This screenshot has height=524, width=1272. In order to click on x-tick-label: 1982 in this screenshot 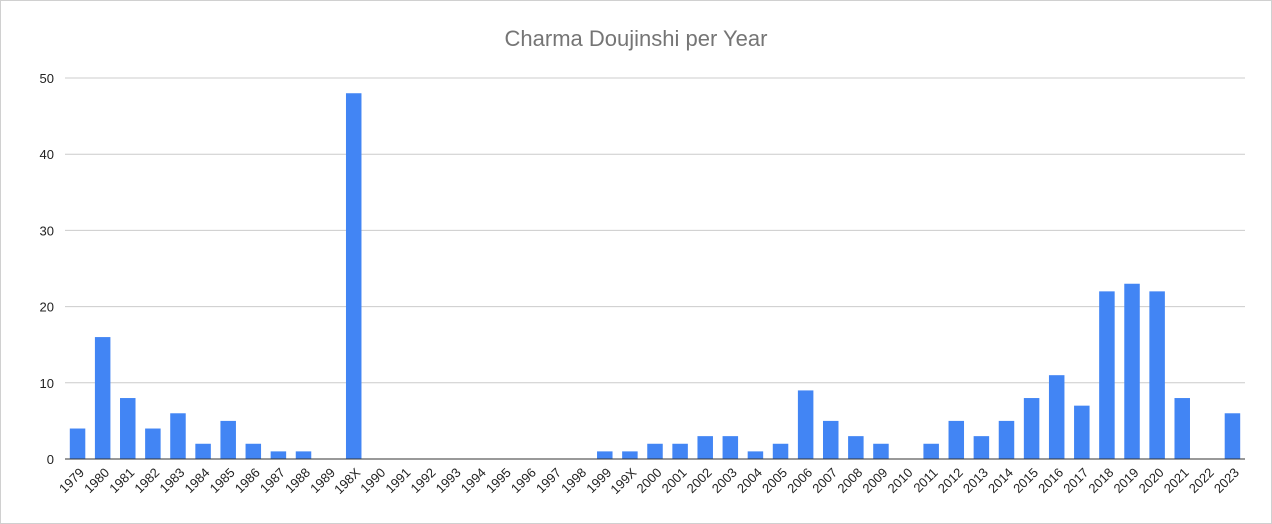, I will do `click(146, 480)`.